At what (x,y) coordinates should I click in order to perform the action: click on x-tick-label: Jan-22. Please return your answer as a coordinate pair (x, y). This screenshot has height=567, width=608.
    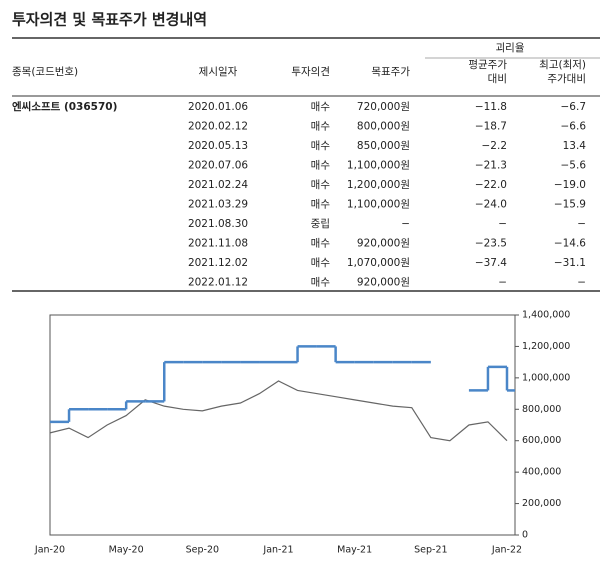
    Looking at the image, I should click on (506, 550).